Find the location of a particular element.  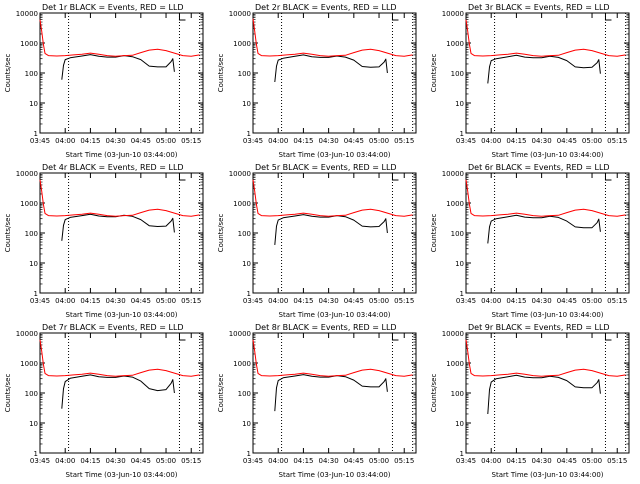

chart-title: Det 9r BLACK = Events, RED = LLD is located at coordinates (539, 327).